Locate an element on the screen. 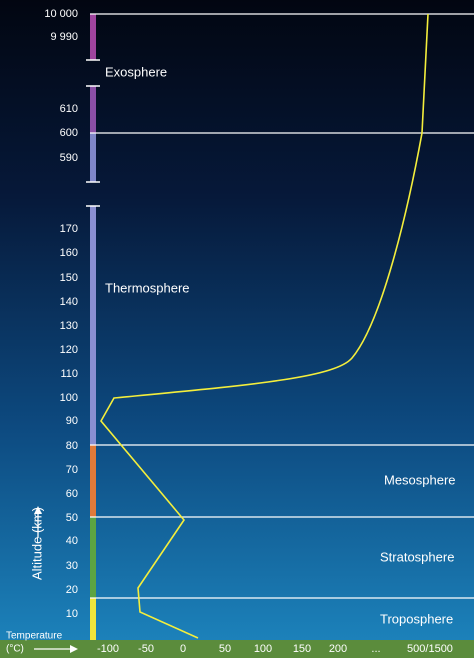  altitude-tick-label: 170 is located at coordinates (69, 229).